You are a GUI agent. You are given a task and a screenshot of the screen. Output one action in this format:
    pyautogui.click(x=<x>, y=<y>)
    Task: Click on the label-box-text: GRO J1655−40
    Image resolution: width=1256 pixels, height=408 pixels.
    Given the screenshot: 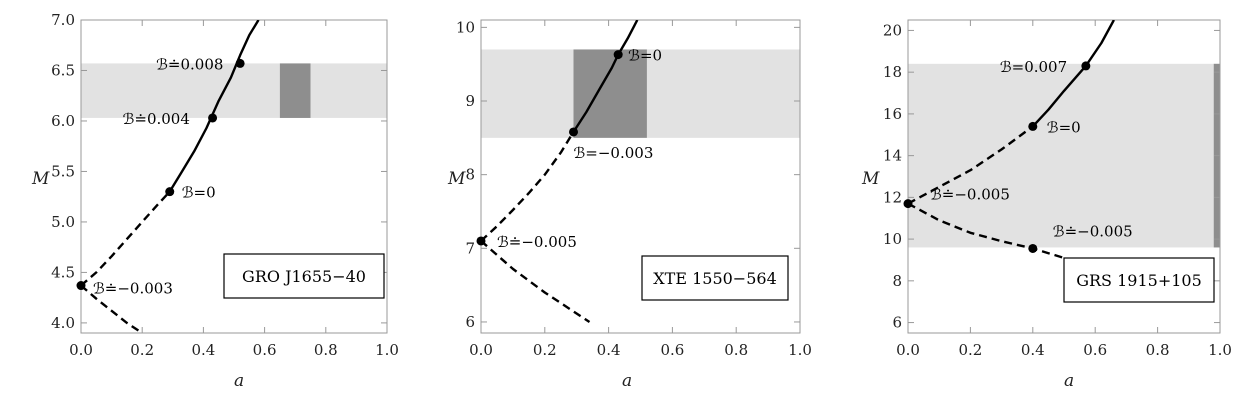 What is the action you would take?
    pyautogui.click(x=304, y=276)
    